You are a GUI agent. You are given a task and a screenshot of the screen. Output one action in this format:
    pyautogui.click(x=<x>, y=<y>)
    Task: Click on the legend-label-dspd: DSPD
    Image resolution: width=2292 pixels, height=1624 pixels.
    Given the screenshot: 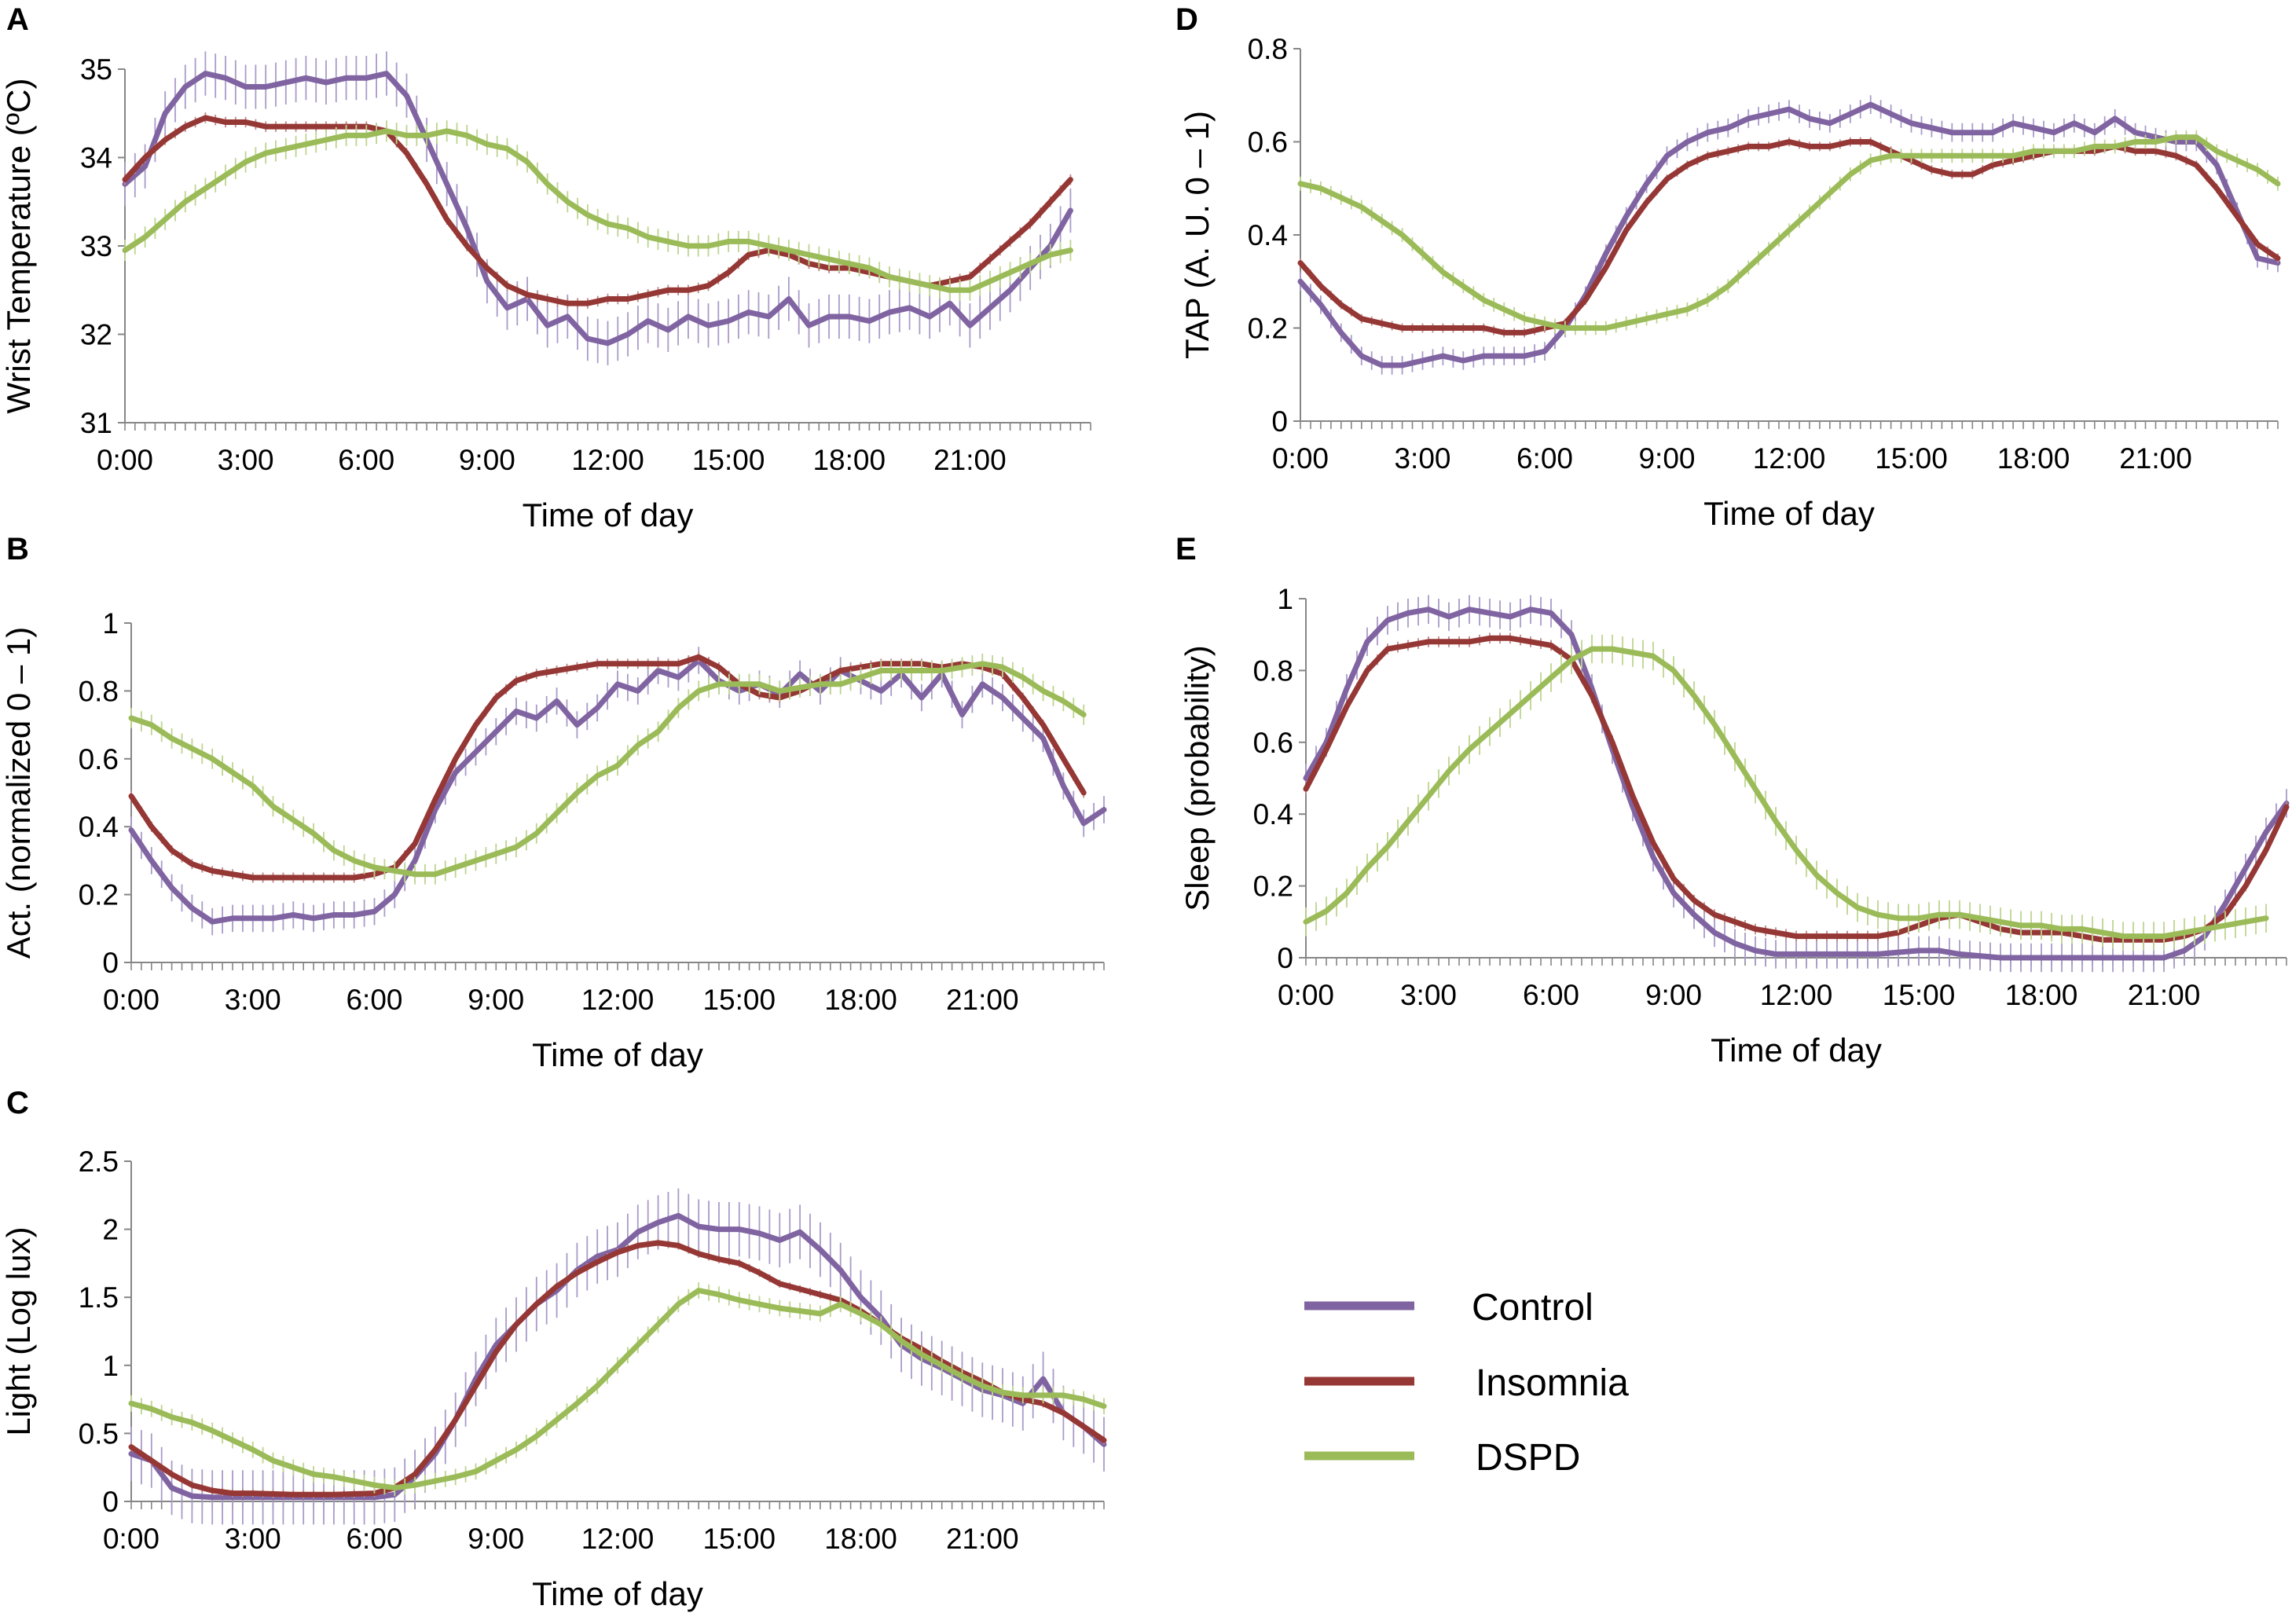 What is the action you would take?
    pyautogui.click(x=1528, y=1458)
    